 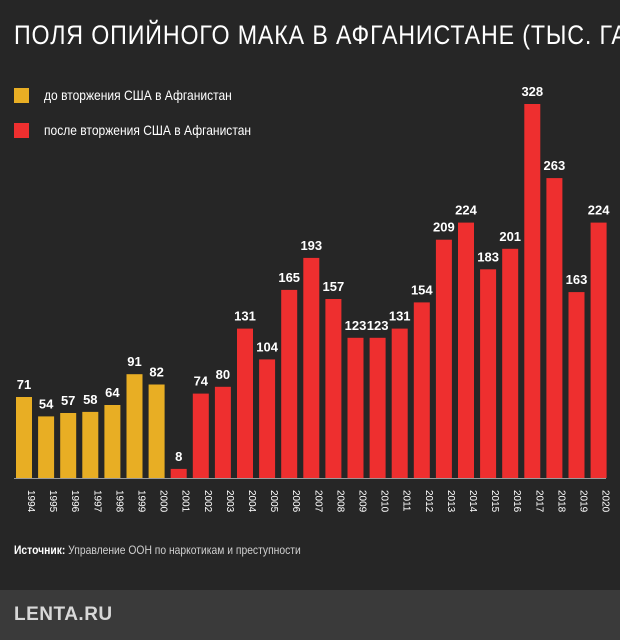 What do you see at coordinates (605, 501) in the screenshot?
I see `x-tick-label-2020: 2020` at bounding box center [605, 501].